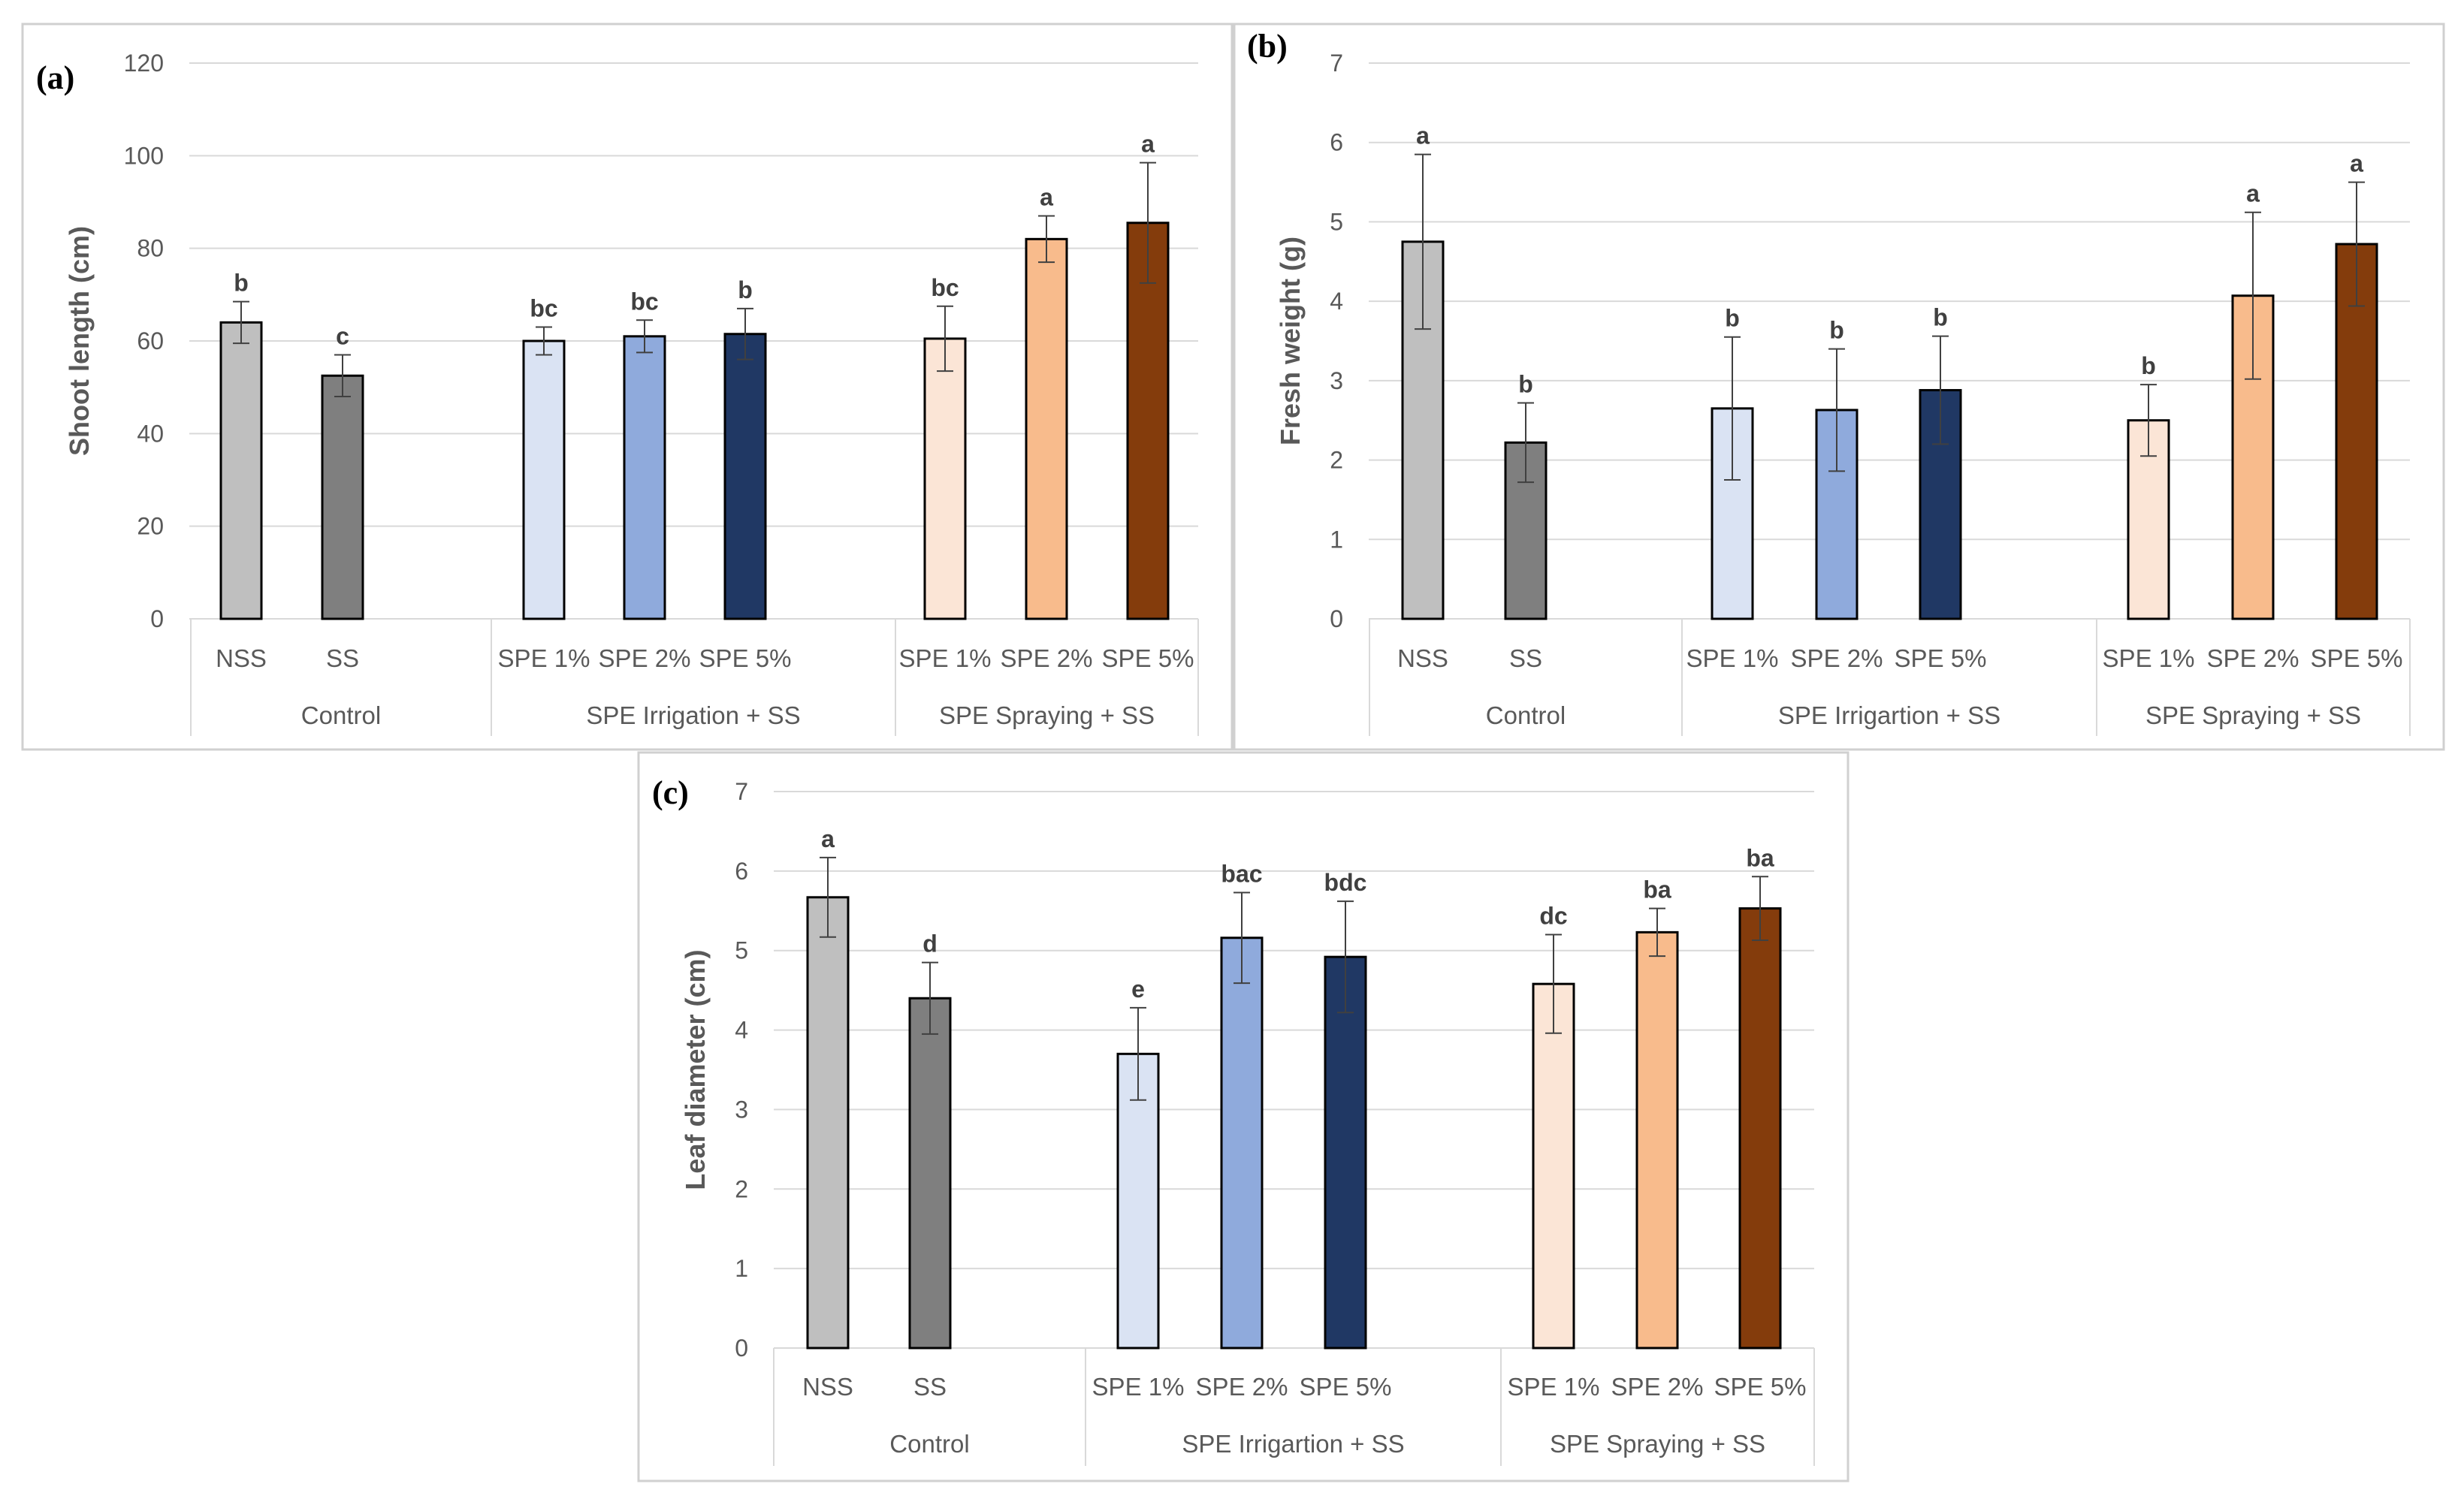 This screenshot has height=1508, width=2464. I want to click on y-tick-label-c-6: 6, so click(741, 871).